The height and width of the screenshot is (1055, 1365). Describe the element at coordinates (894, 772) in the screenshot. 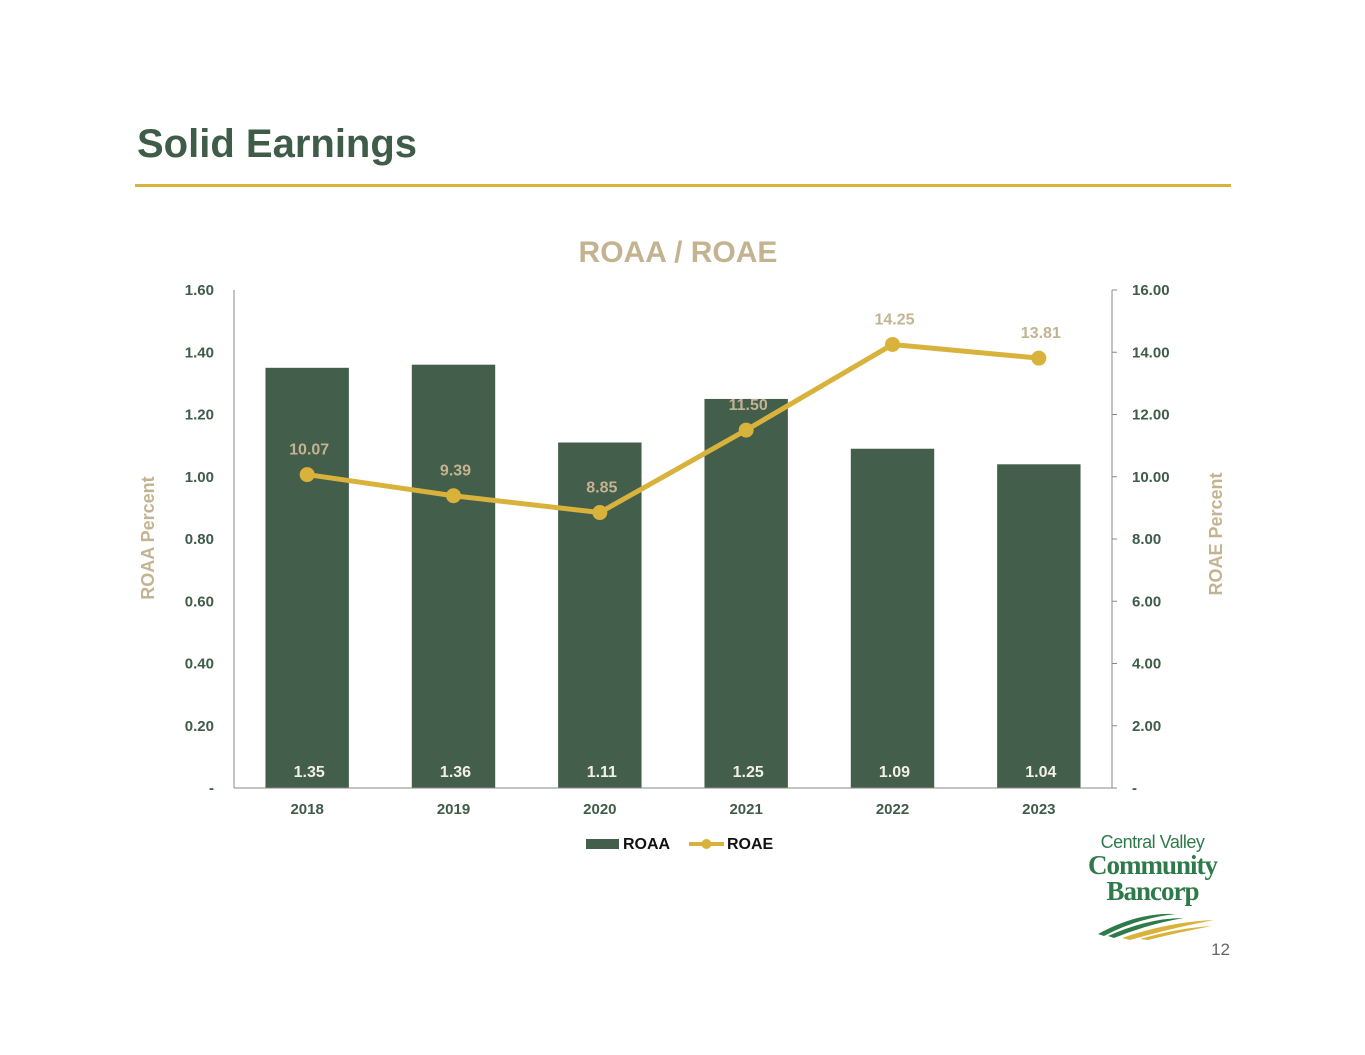

I see `roaa-bar-label-2022: 1.09` at that location.